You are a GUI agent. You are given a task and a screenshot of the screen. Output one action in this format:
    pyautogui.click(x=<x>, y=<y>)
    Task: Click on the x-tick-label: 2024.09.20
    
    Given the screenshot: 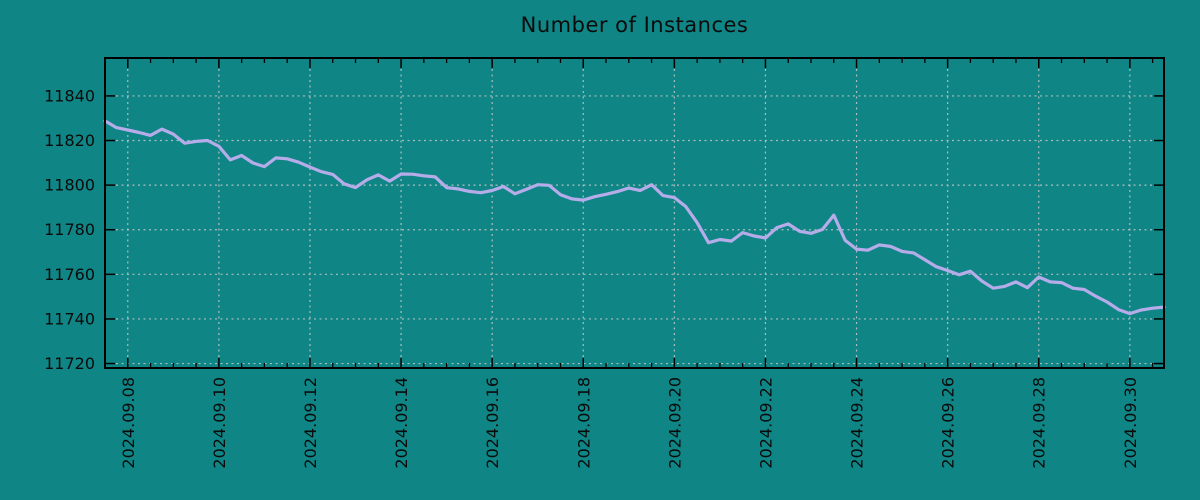 What is the action you would take?
    pyautogui.click(x=674, y=423)
    